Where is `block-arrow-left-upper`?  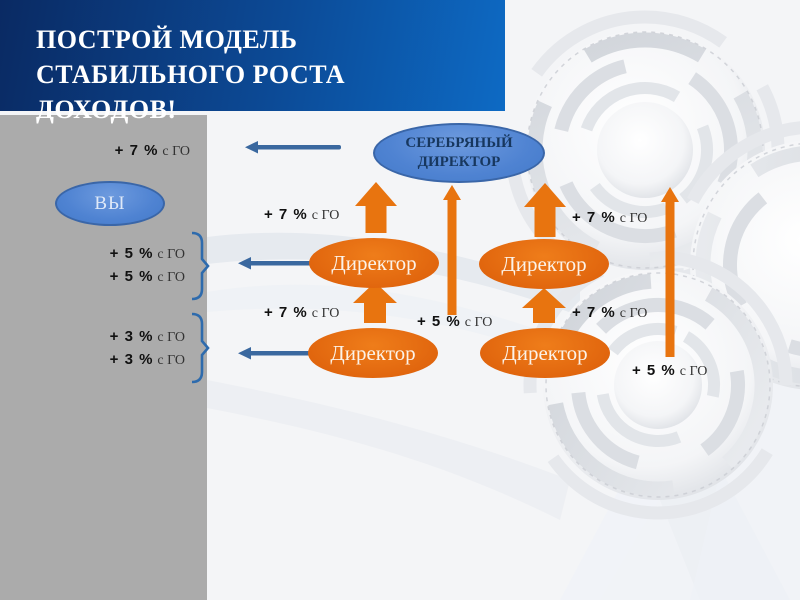 block-arrow-left-upper is located at coordinates (376, 207).